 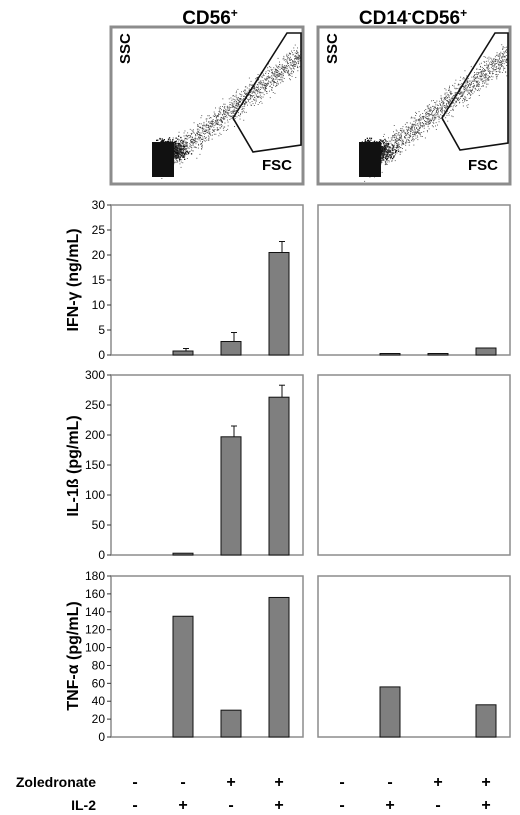 I want to click on y-tick-label: 250, so click(x=95, y=405).